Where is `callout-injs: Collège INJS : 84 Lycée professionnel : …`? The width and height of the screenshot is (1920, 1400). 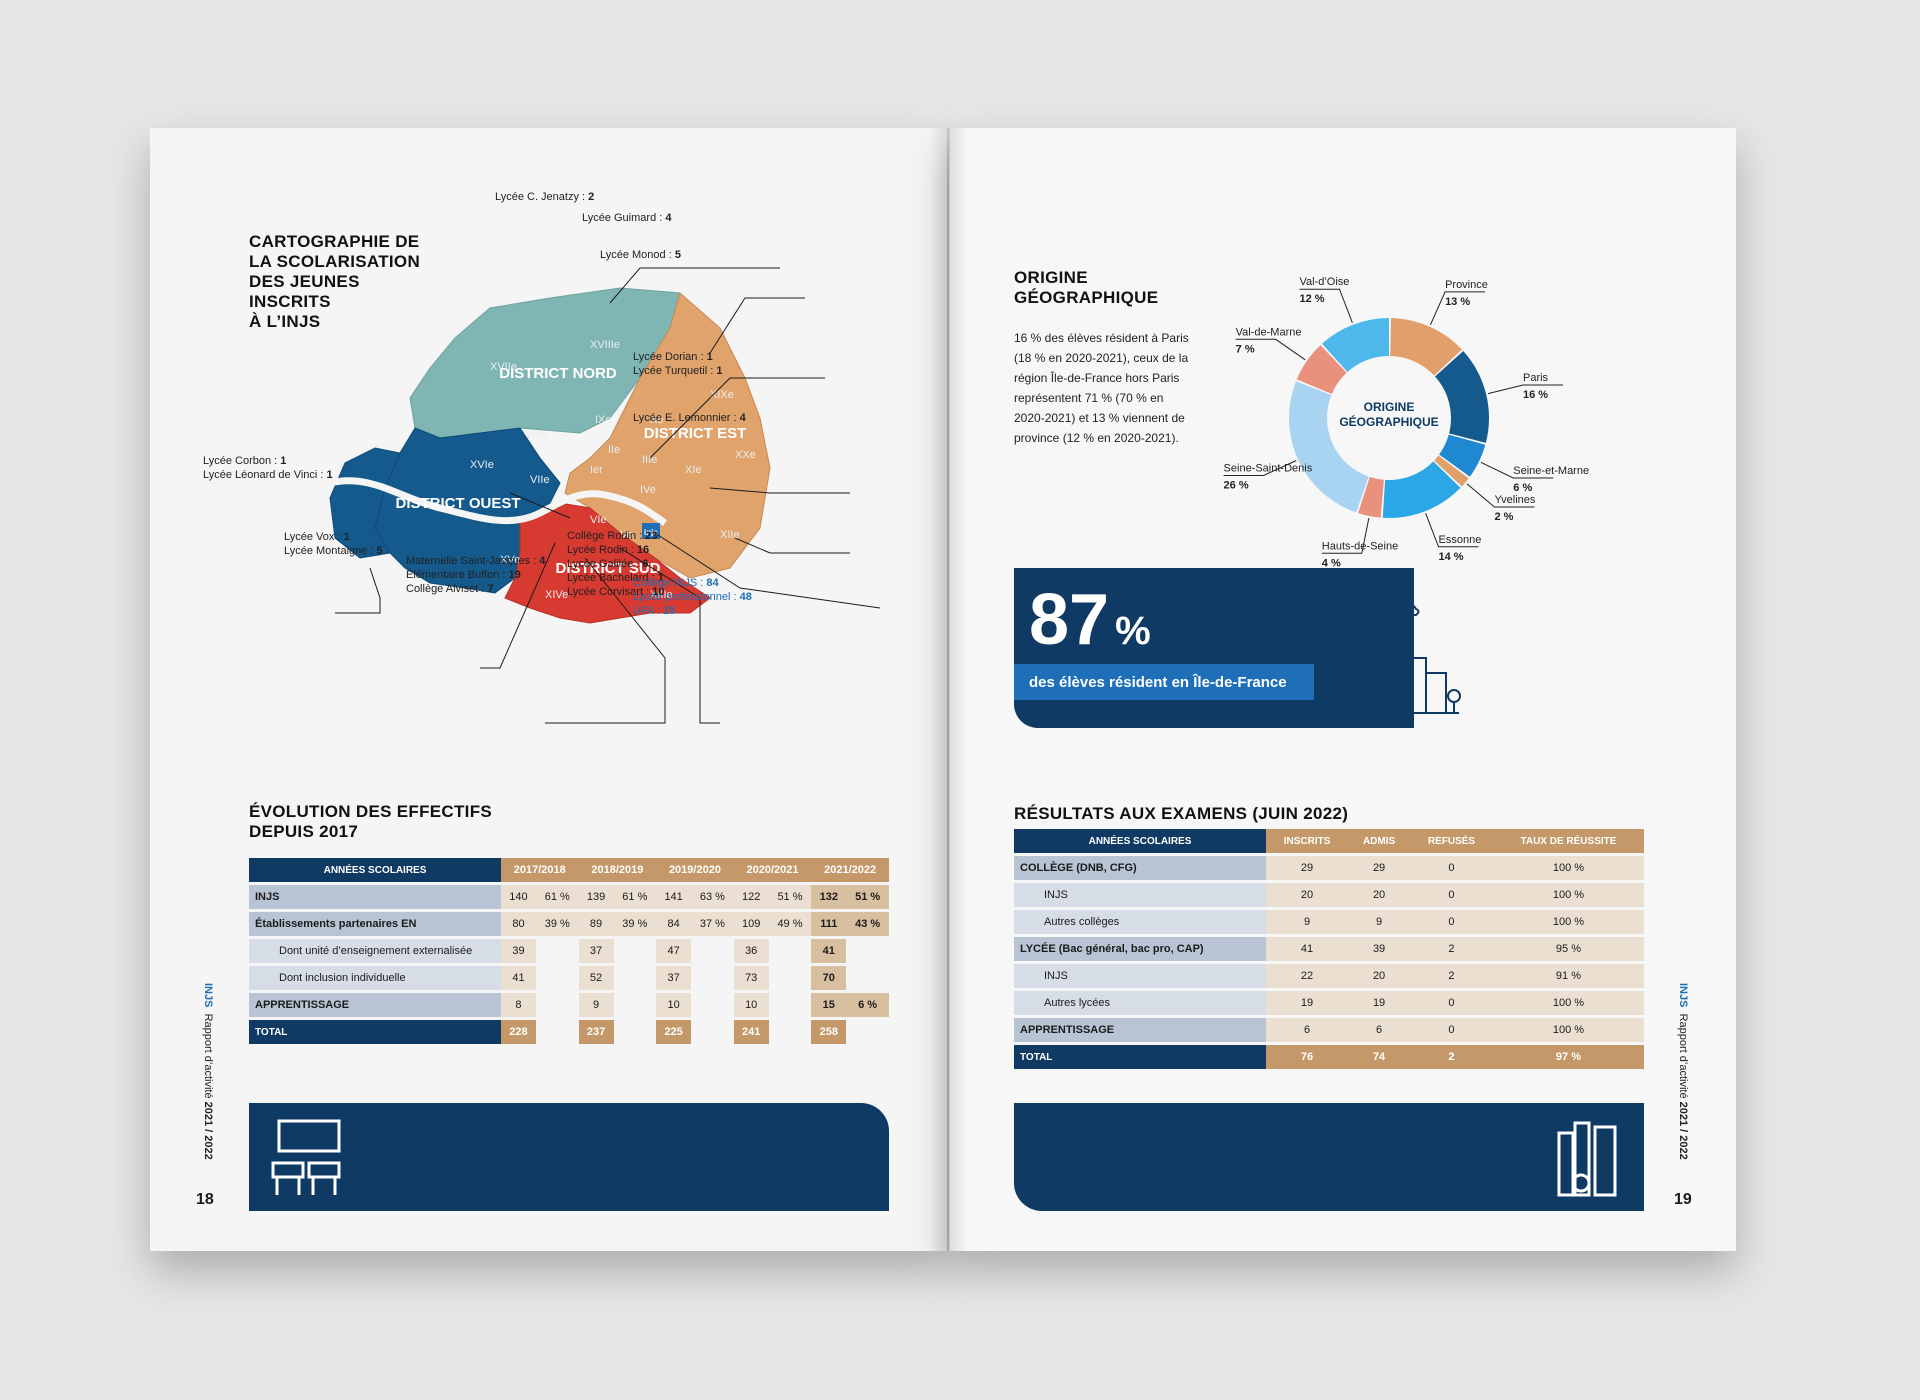 callout-injs: Collège INJS : 84 Lycée professionnel : … is located at coordinates (692, 597).